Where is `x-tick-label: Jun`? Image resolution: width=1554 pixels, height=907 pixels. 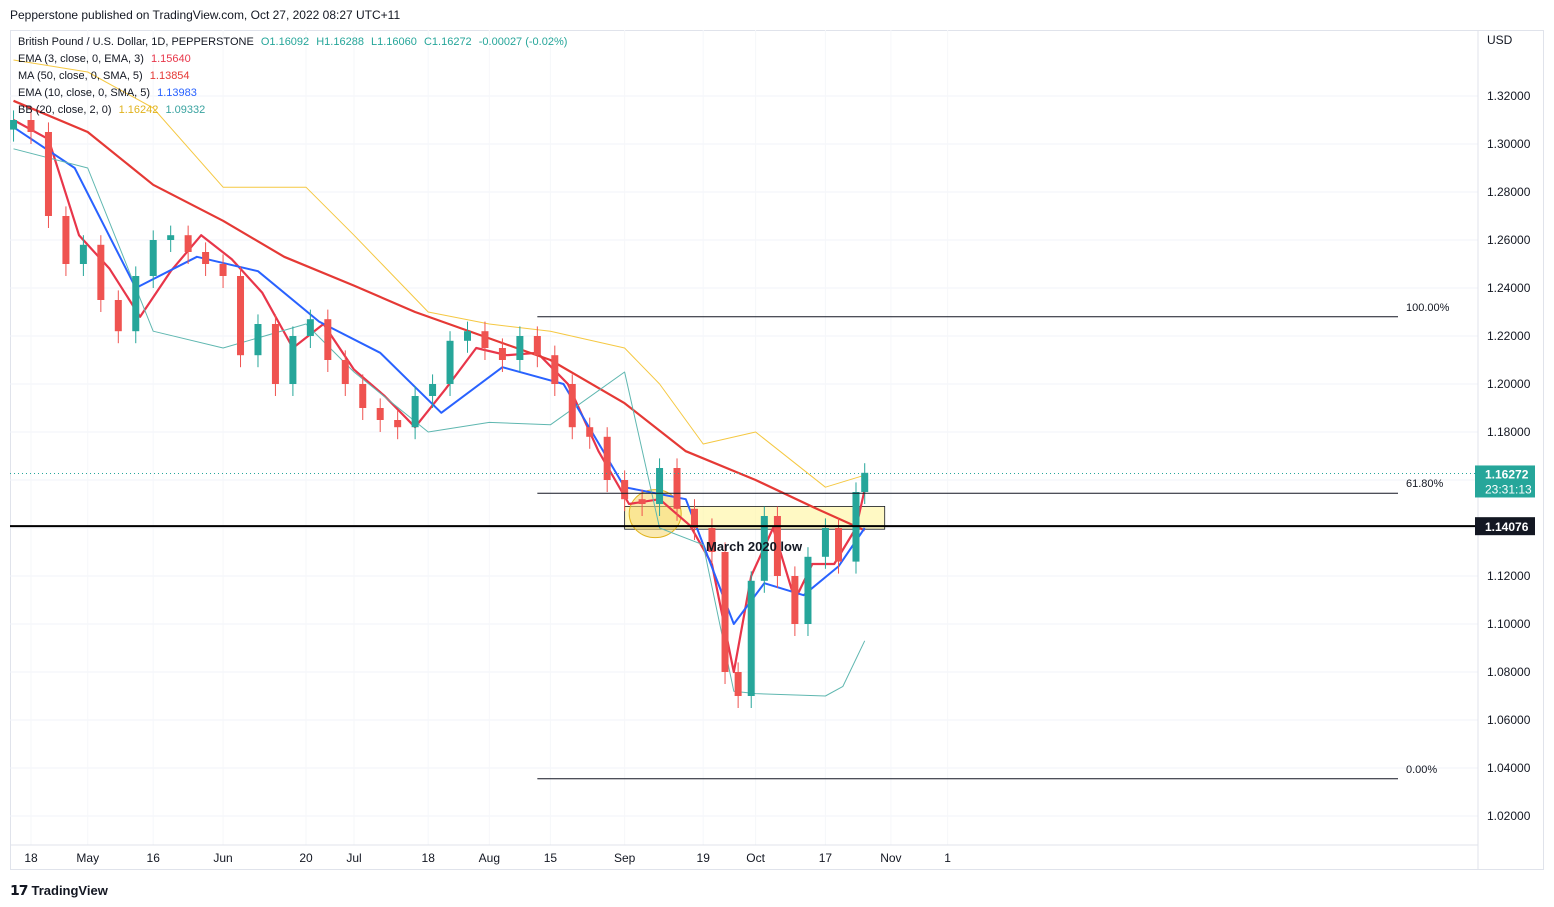 x-tick-label: Jun is located at coordinates (222, 858).